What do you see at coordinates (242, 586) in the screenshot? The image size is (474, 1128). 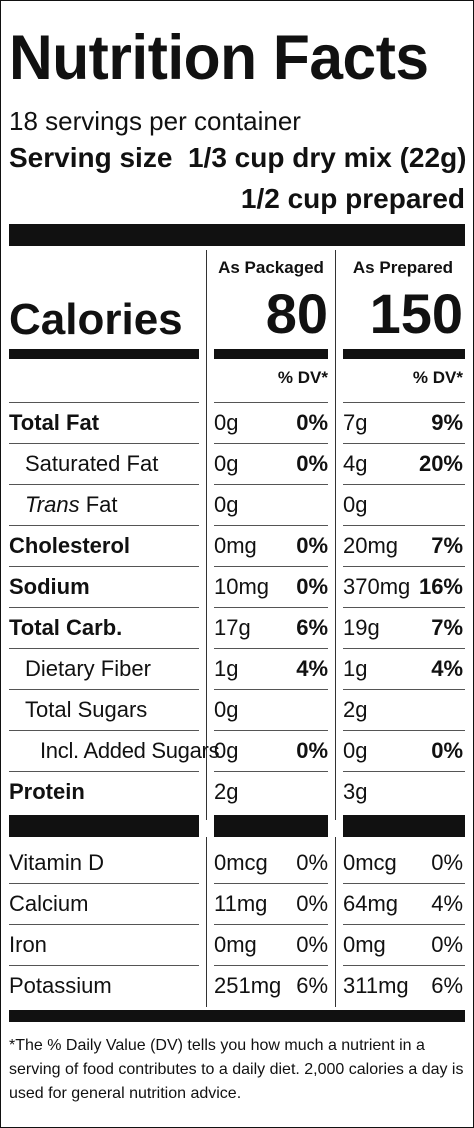 I see `packaged-amount: 10mg` at bounding box center [242, 586].